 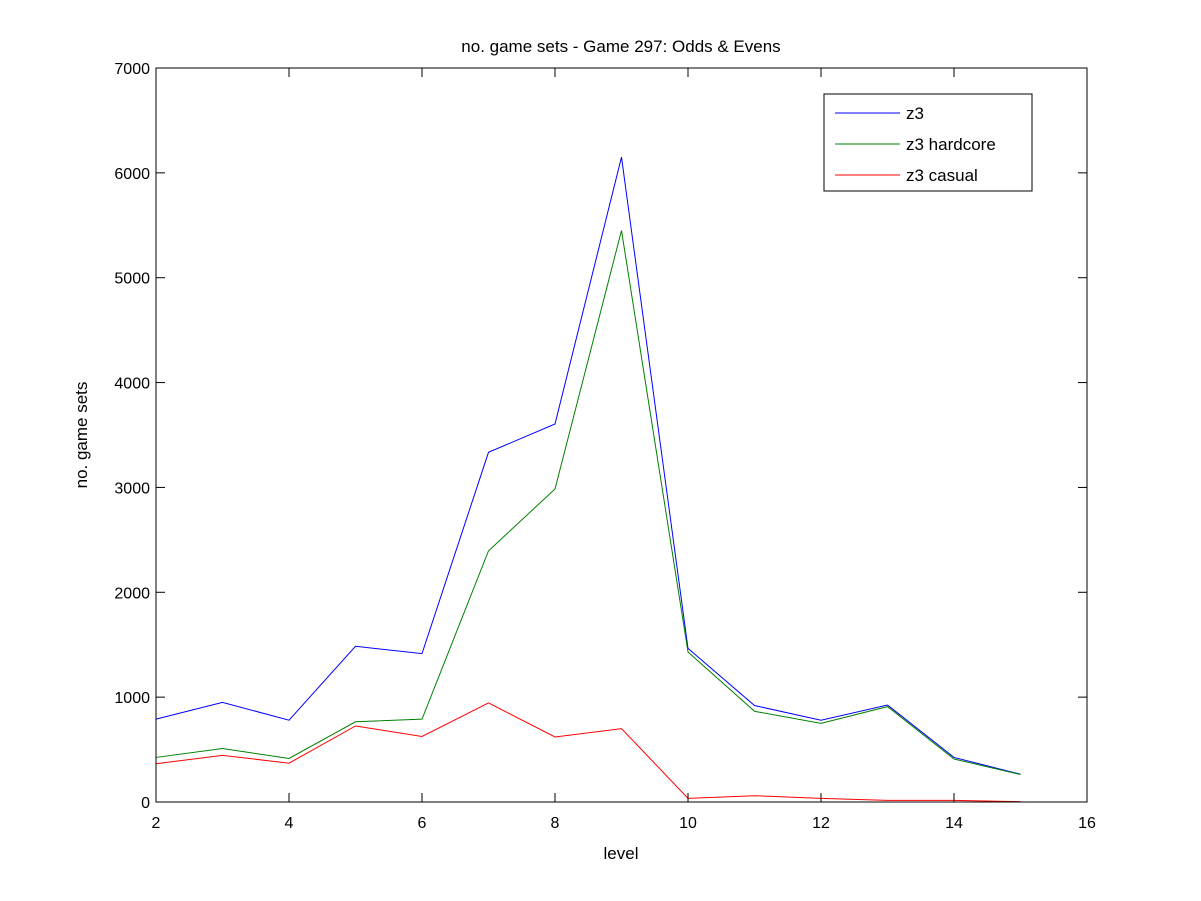 I want to click on legend-label: z3 hardcore, so click(x=951, y=144).